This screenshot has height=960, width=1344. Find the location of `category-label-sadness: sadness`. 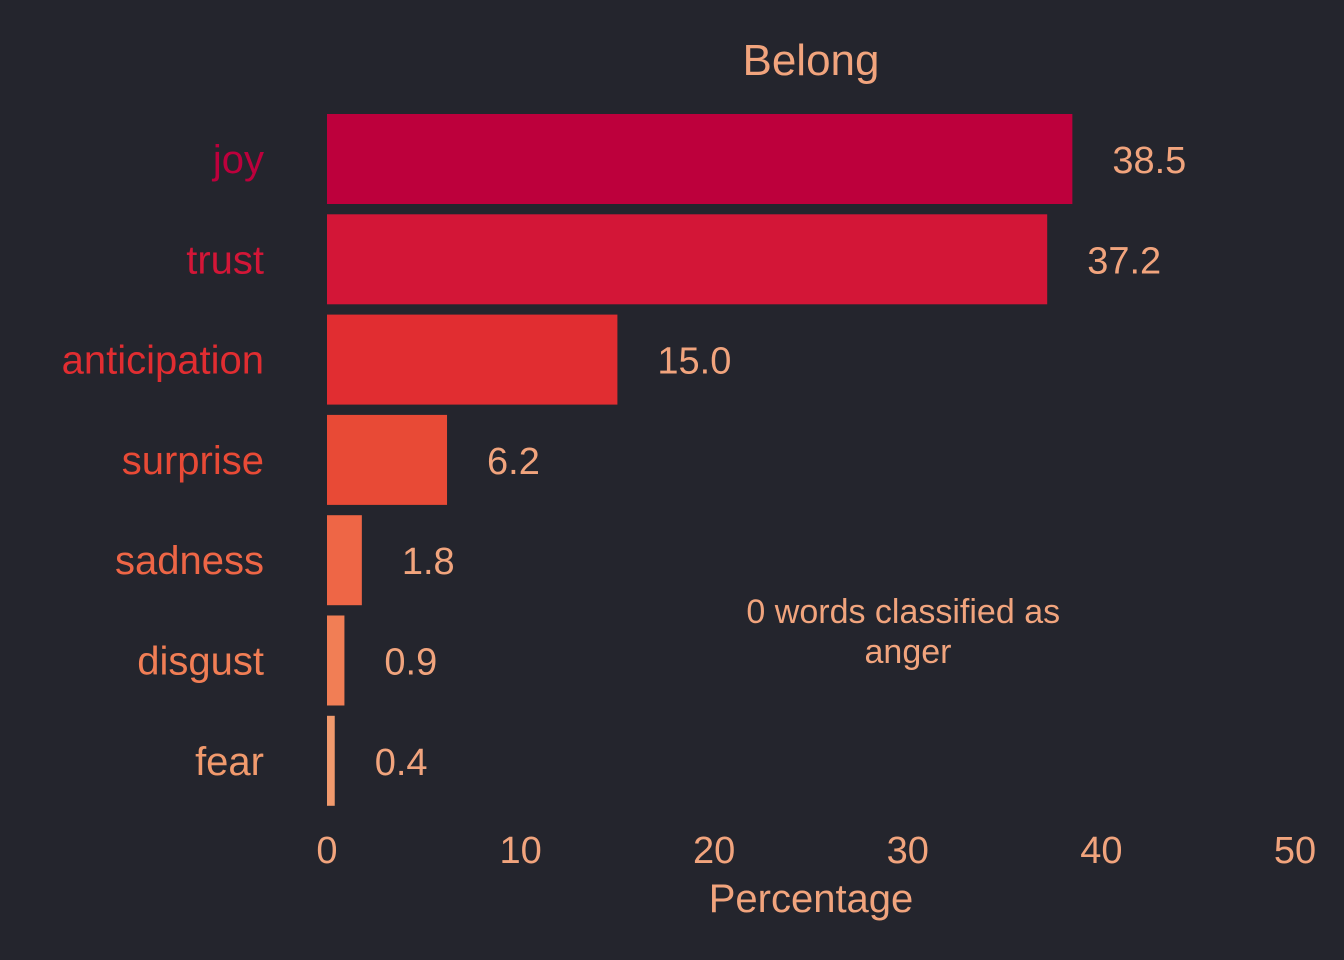

category-label-sadness: sadness is located at coordinates (189, 561).